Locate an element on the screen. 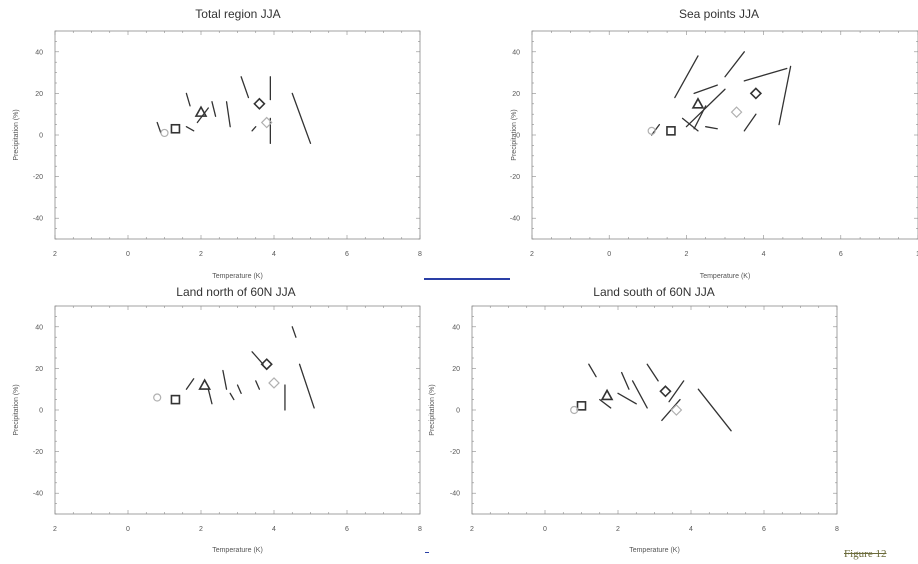 This screenshot has height=564, width=918. chart-title: Total region JJA is located at coordinates (237, 14).